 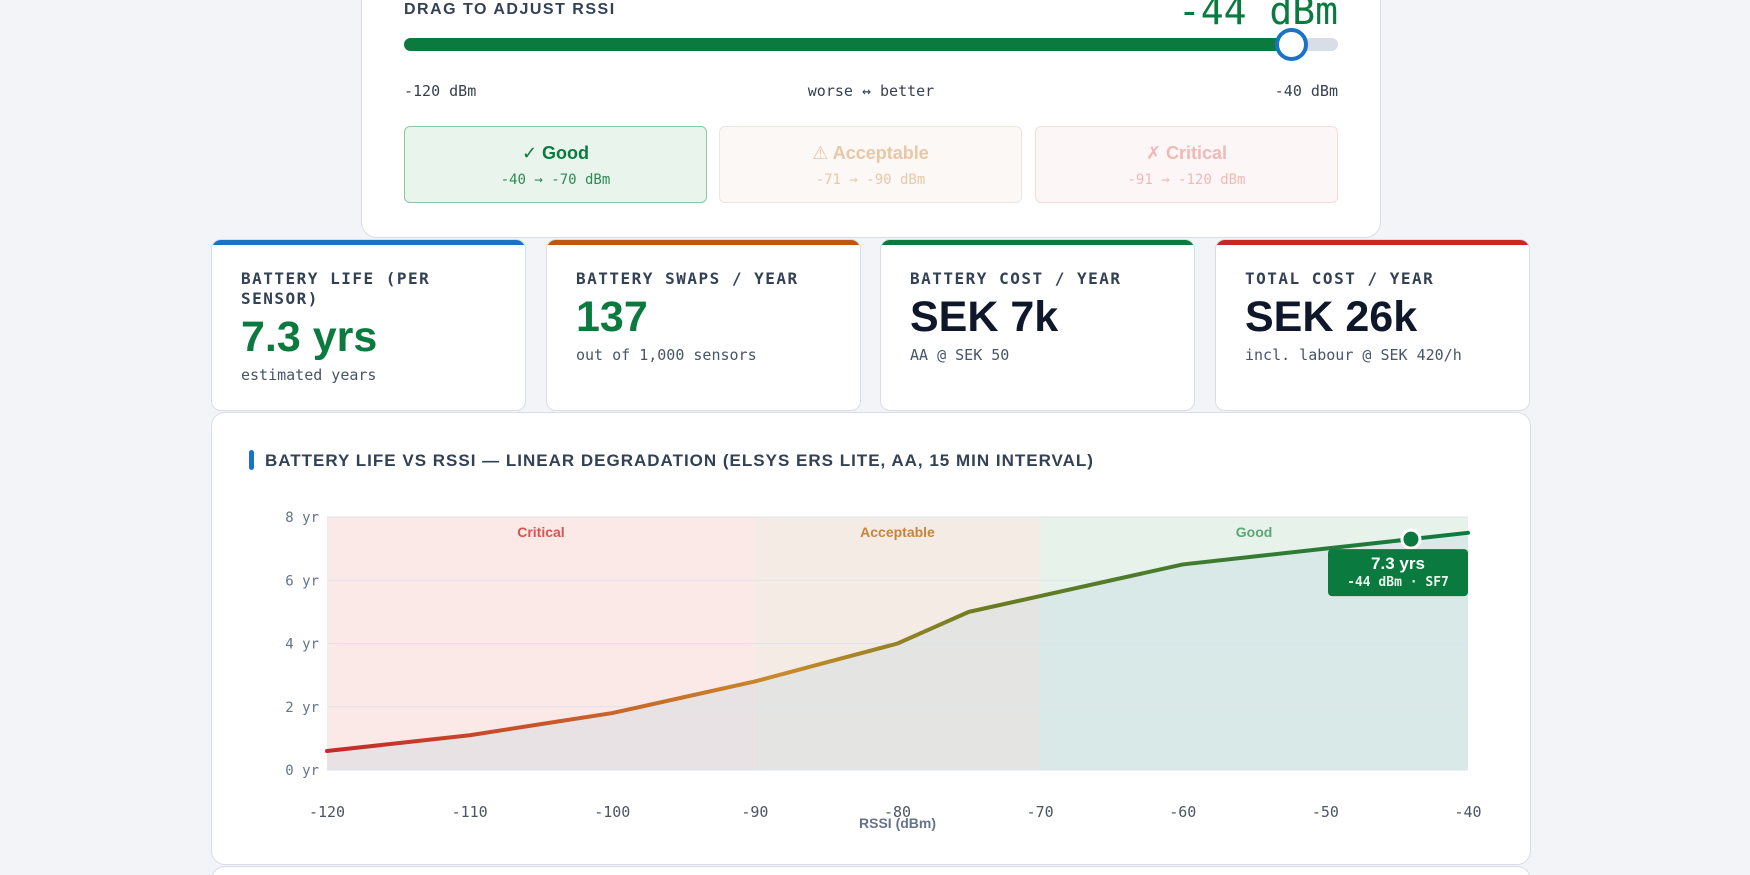 I want to click on x-tick-label: -40, so click(x=1467, y=812).